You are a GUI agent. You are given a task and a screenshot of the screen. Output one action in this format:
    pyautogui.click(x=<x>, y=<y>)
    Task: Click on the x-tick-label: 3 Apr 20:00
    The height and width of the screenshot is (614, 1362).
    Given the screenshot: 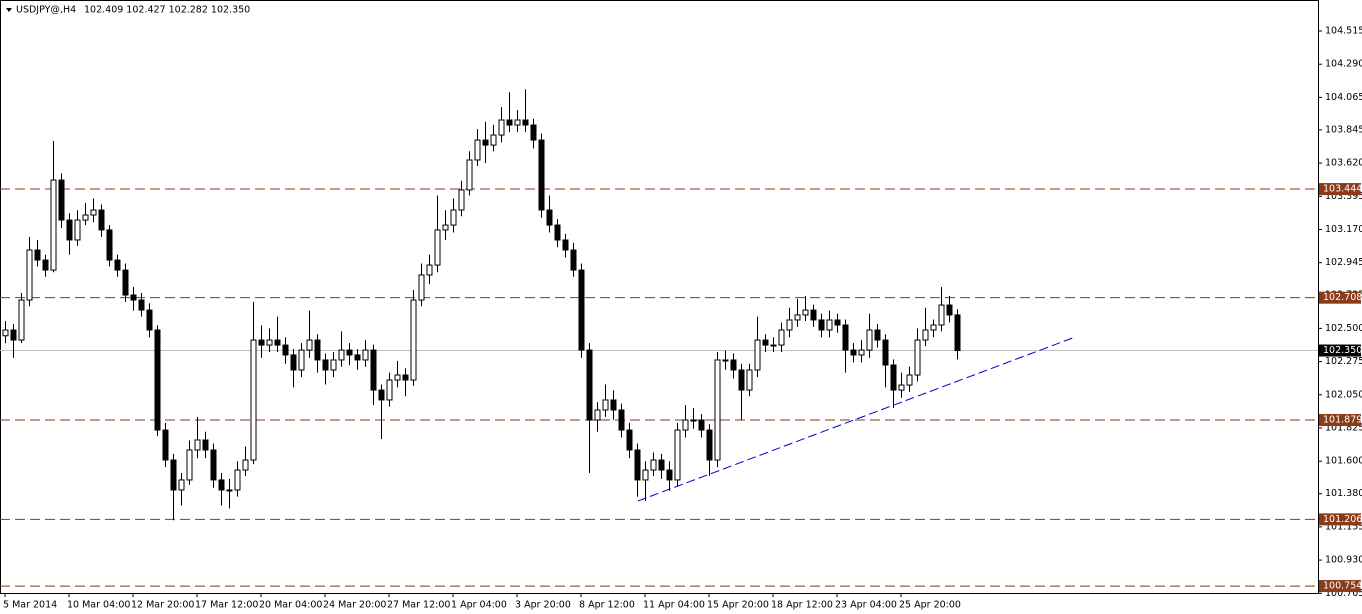 What is the action you would take?
    pyautogui.click(x=543, y=605)
    